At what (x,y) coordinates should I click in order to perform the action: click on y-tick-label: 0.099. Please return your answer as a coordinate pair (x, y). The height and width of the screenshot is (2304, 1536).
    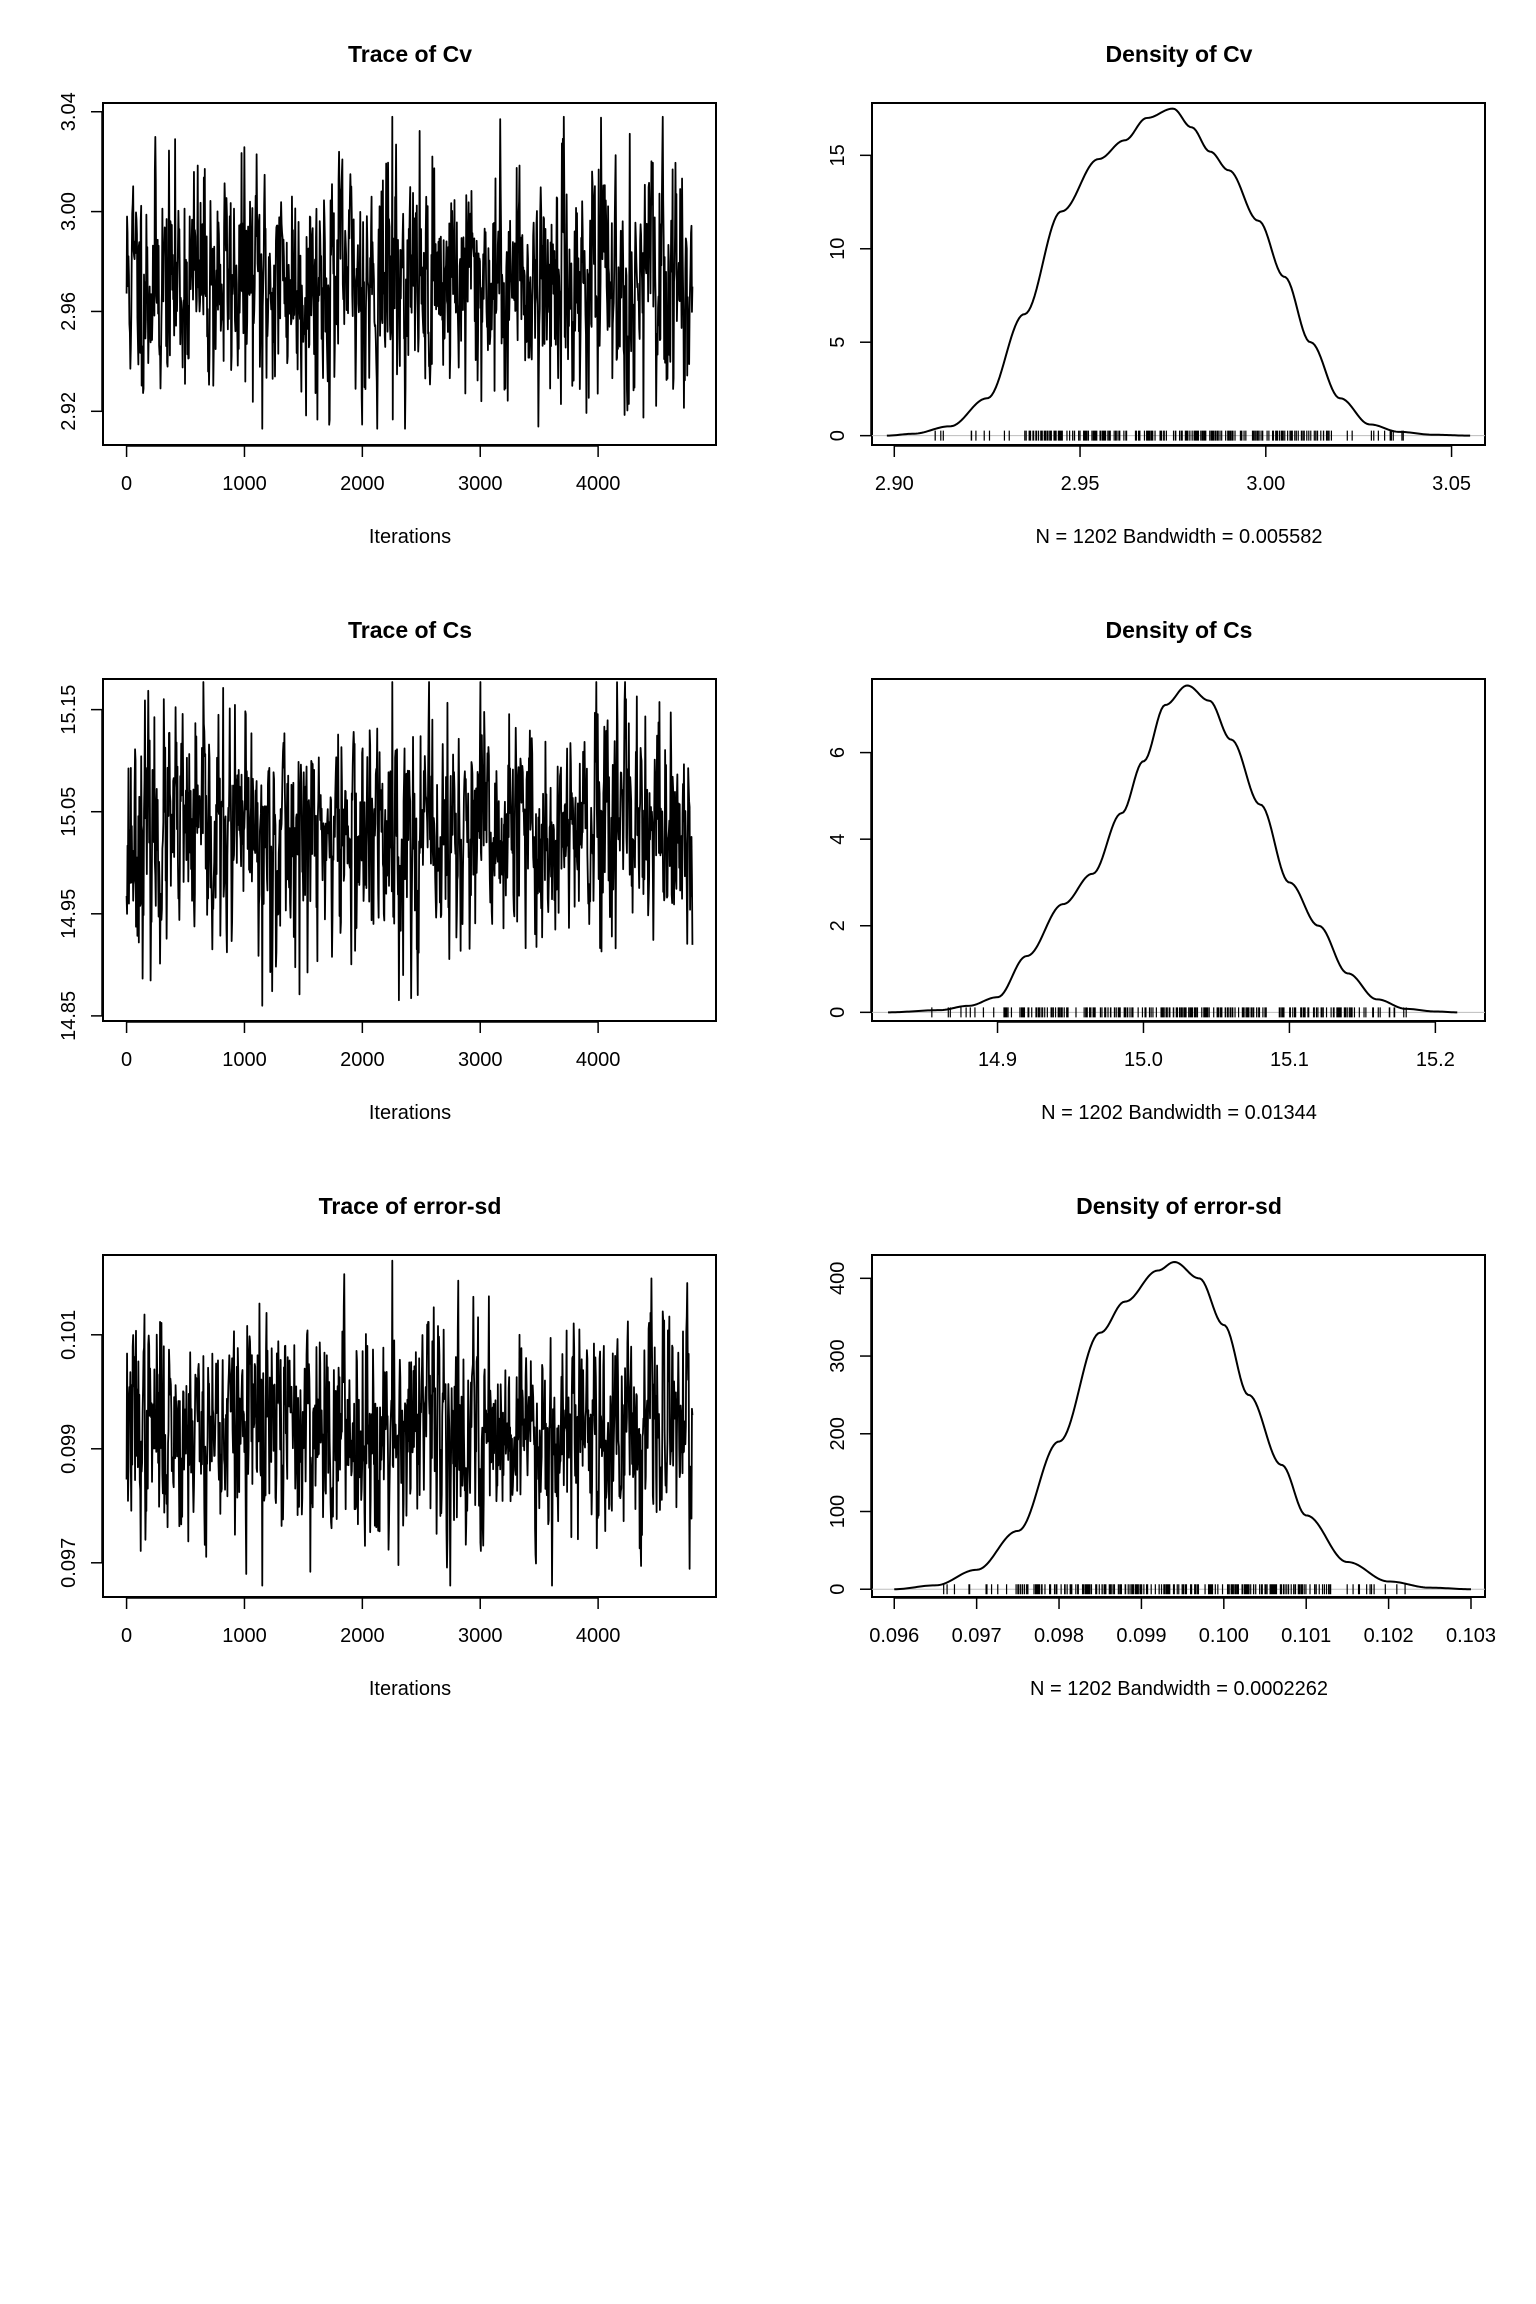
    Looking at the image, I should click on (69, 1449).